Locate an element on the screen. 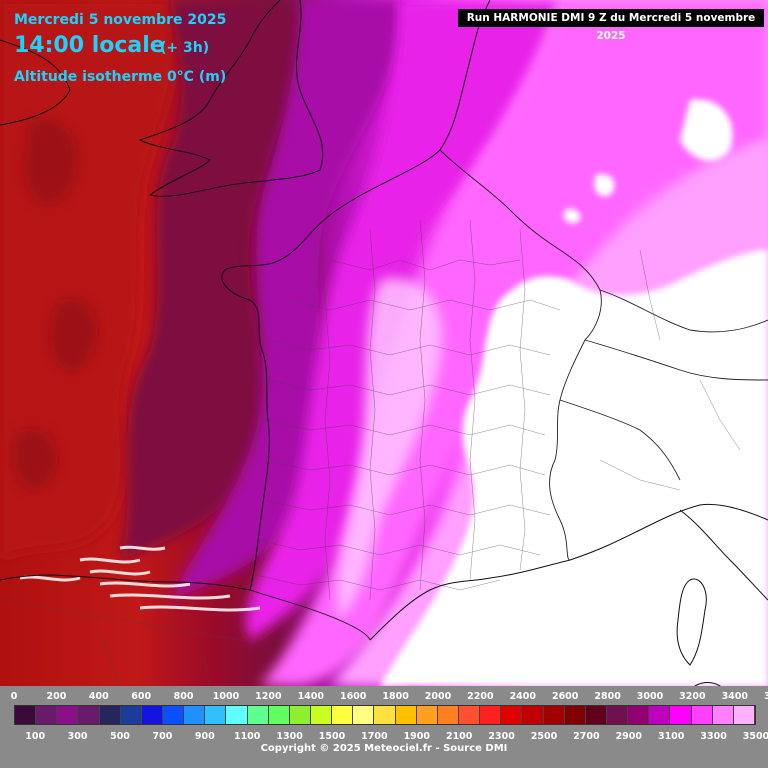 This screenshot has width=768, height=768. legend-tick-top: 3400 is located at coordinates (735, 696).